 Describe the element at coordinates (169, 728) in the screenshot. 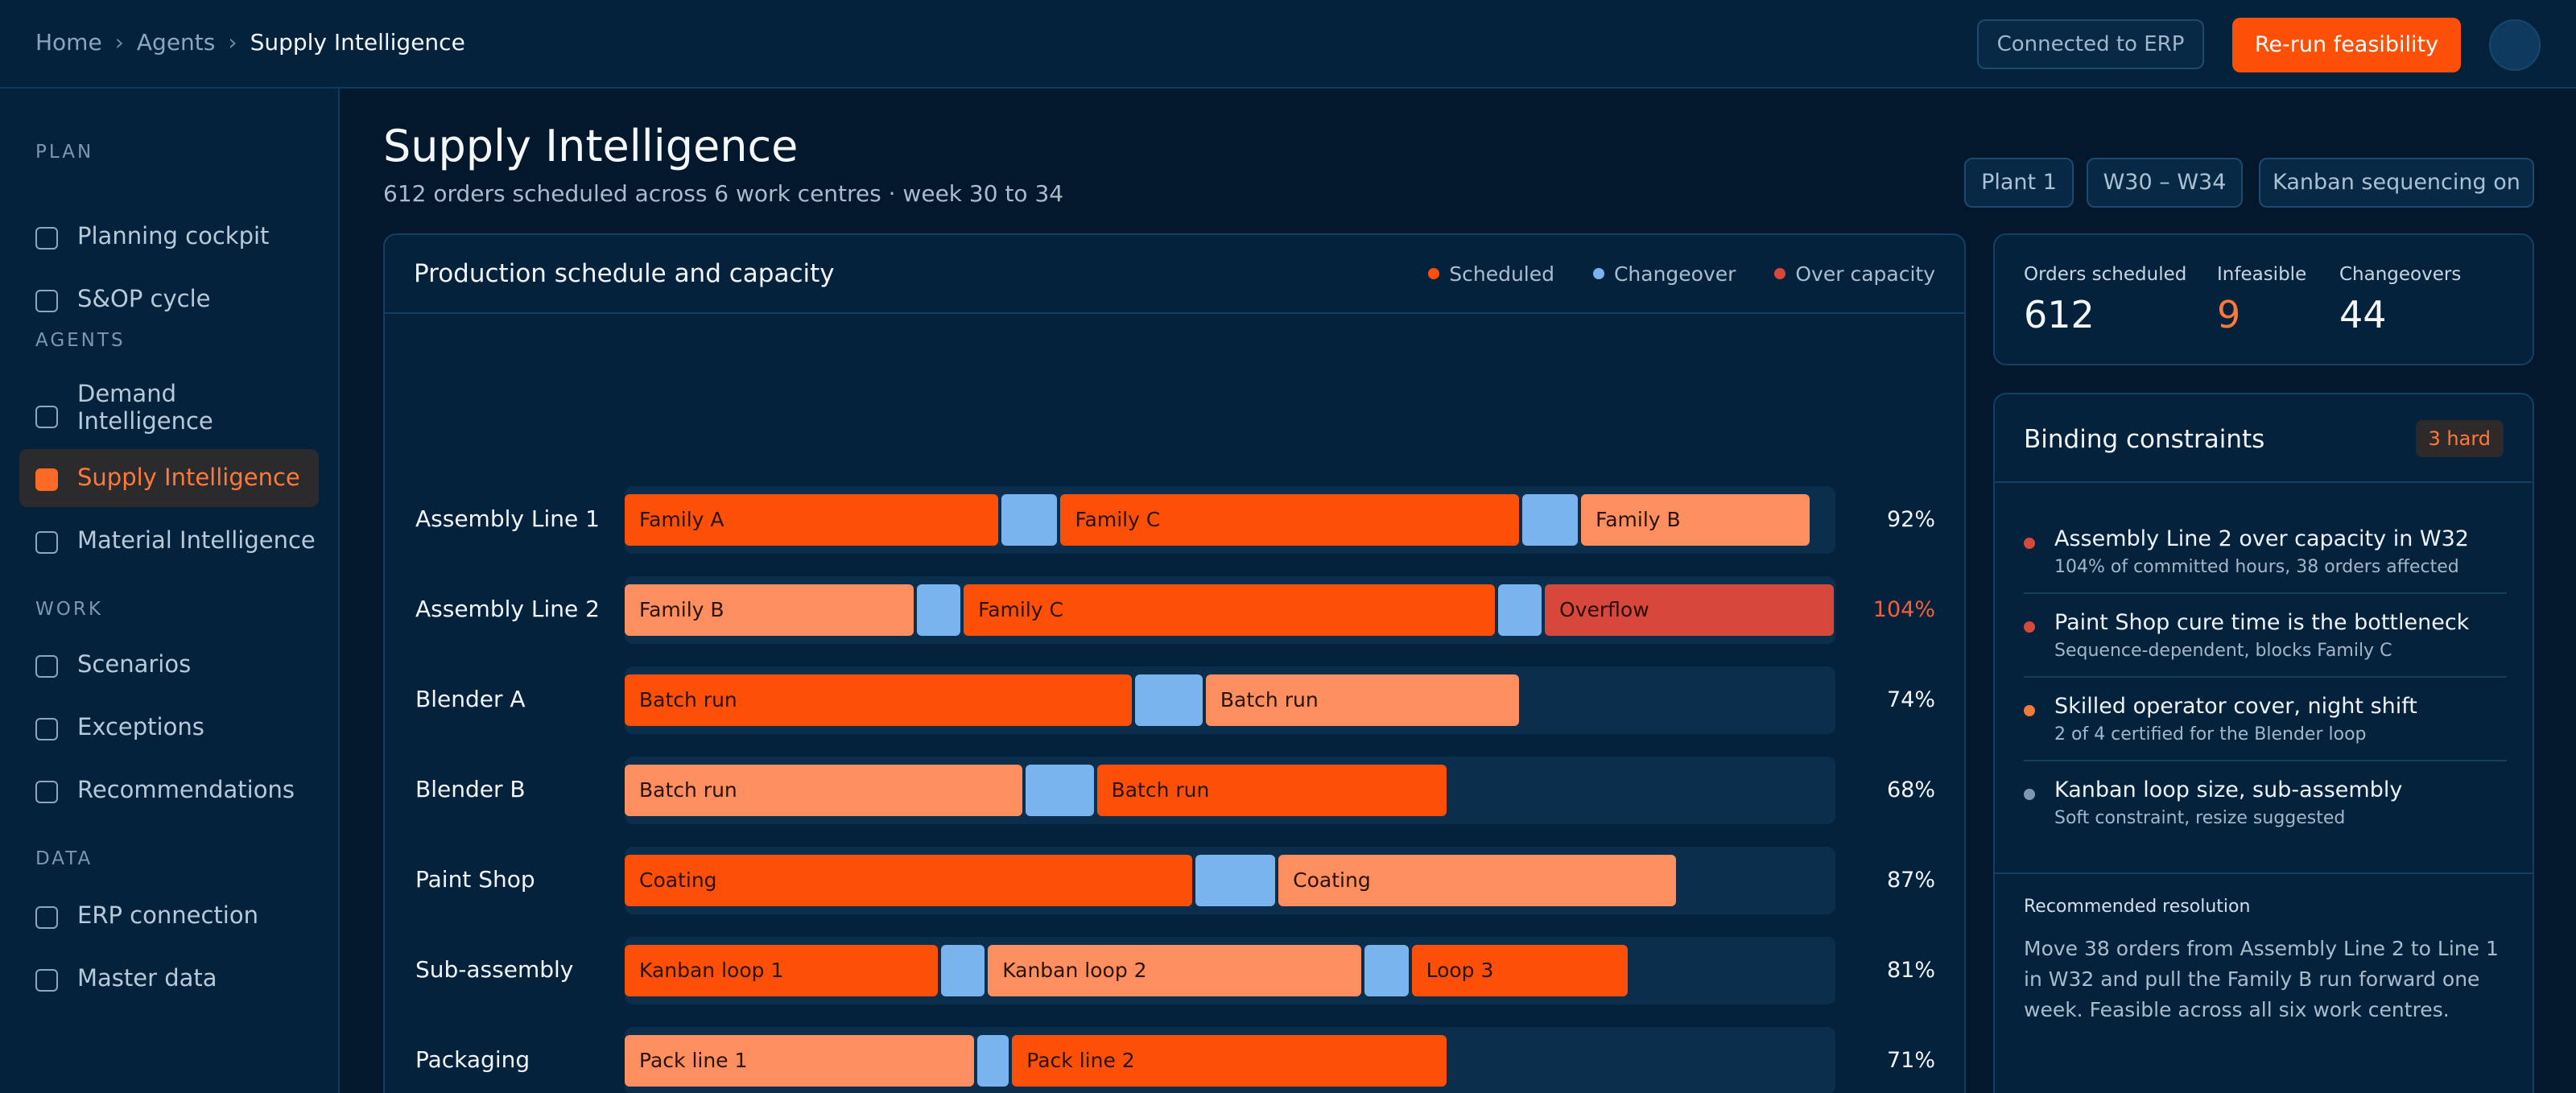

I see `sidebar-item-exceptions: Exceptions` at that location.